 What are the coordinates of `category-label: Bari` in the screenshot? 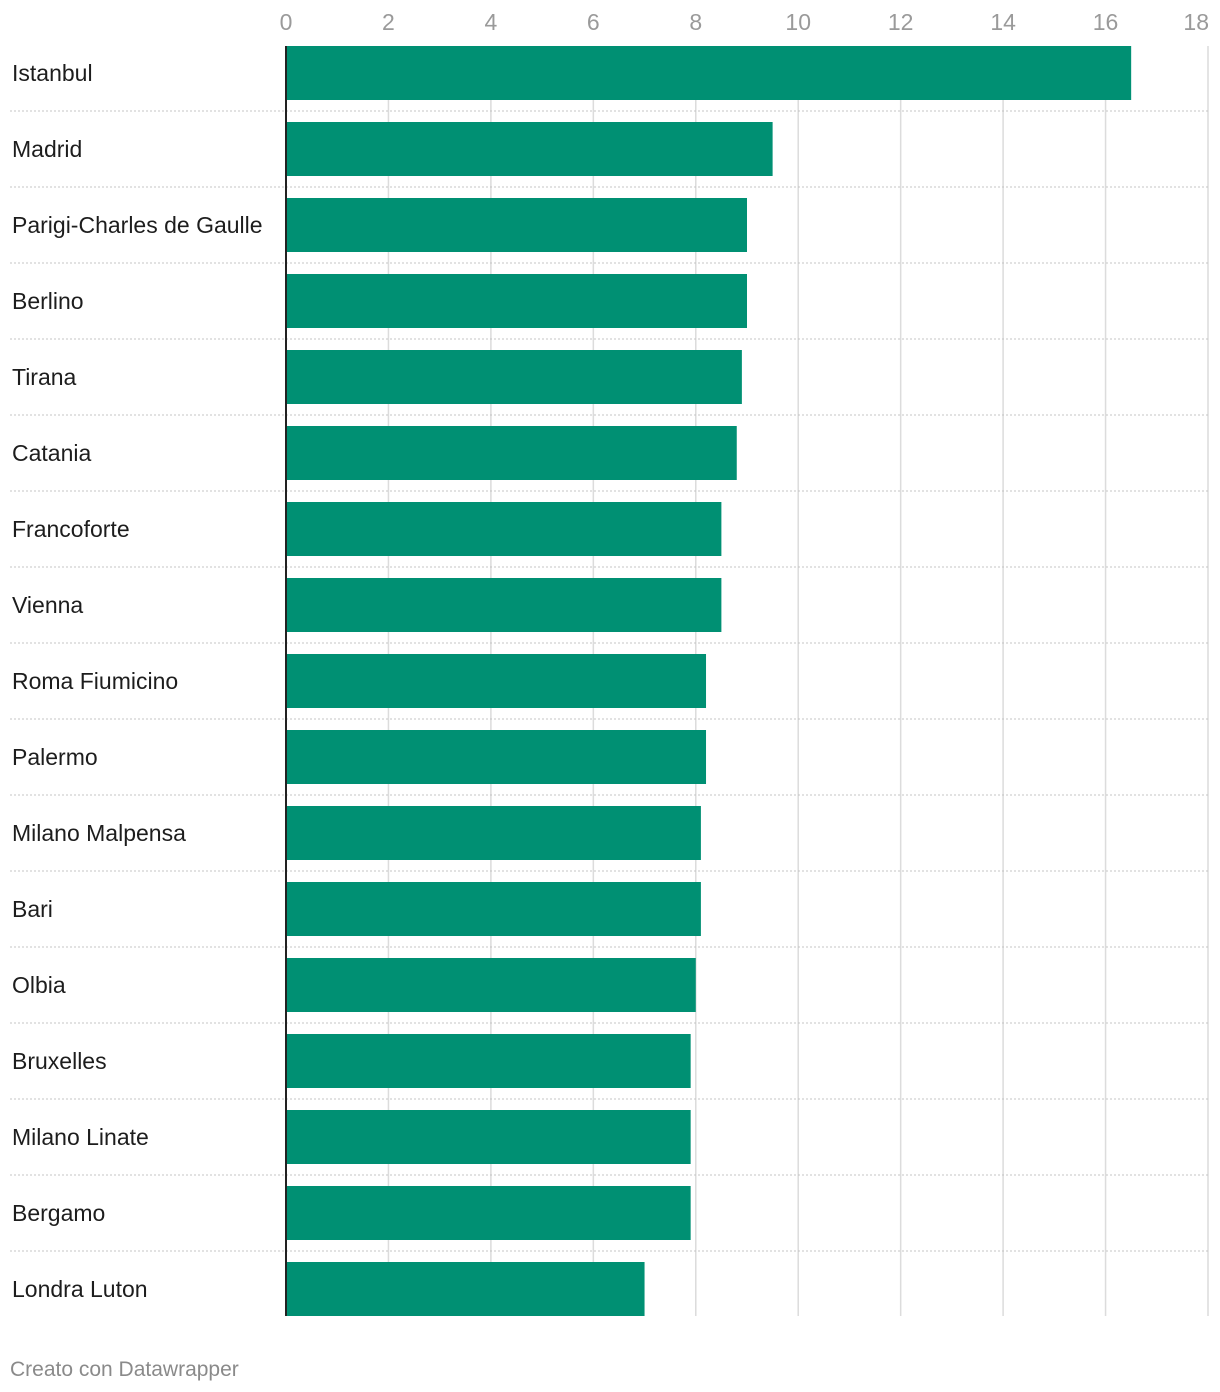 It's located at (32, 909).